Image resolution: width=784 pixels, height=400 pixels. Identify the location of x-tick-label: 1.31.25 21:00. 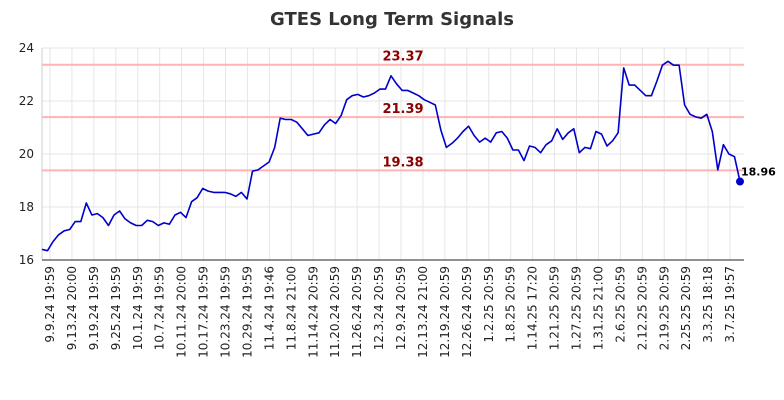
(598, 308).